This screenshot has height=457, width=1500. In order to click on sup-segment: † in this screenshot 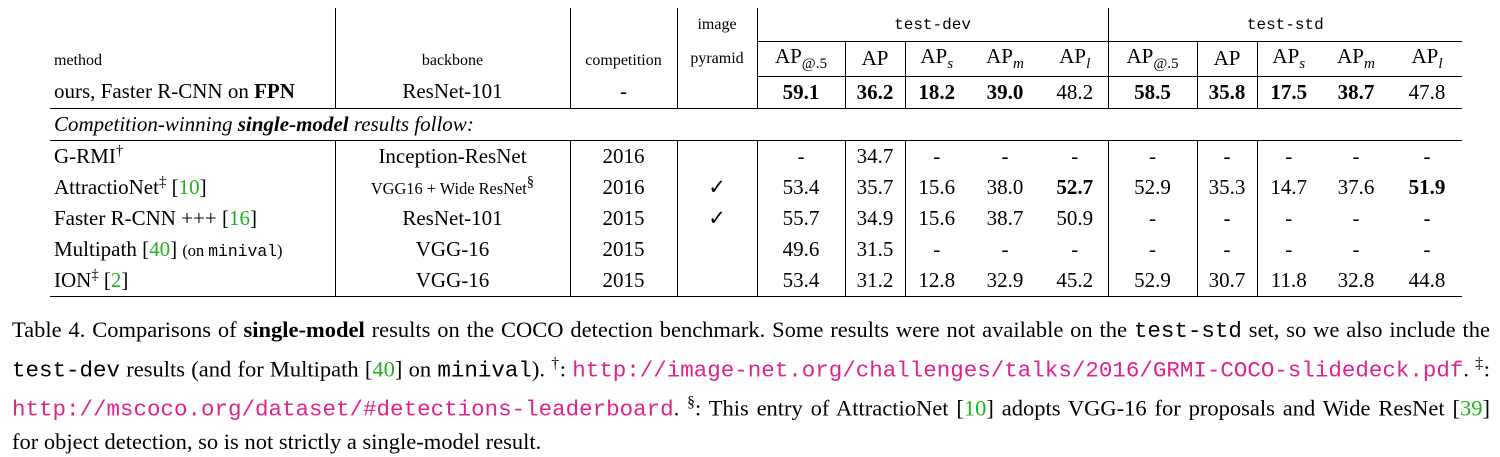, I will do `click(555, 363)`.